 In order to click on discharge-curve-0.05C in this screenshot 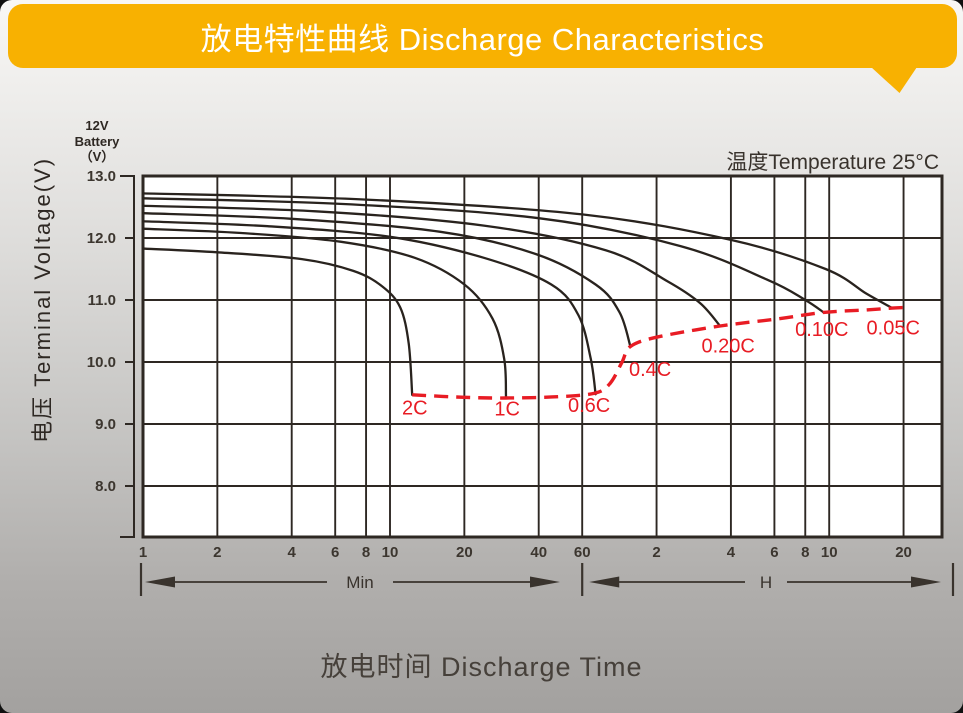, I will do `click(517, 251)`.